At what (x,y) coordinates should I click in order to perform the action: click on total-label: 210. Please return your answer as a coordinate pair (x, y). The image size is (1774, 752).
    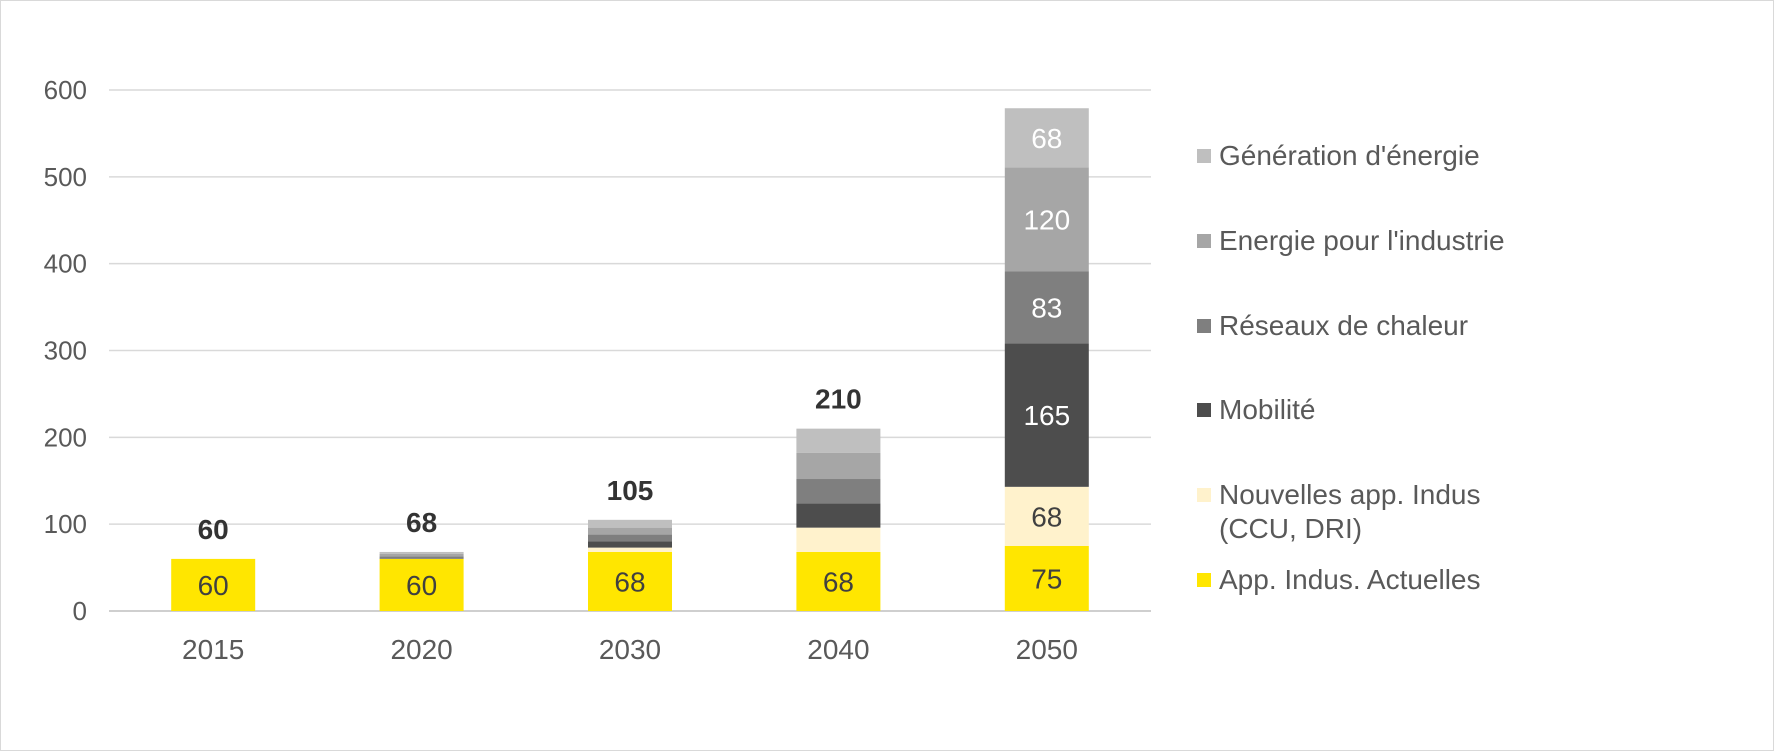
    Looking at the image, I should click on (838, 399).